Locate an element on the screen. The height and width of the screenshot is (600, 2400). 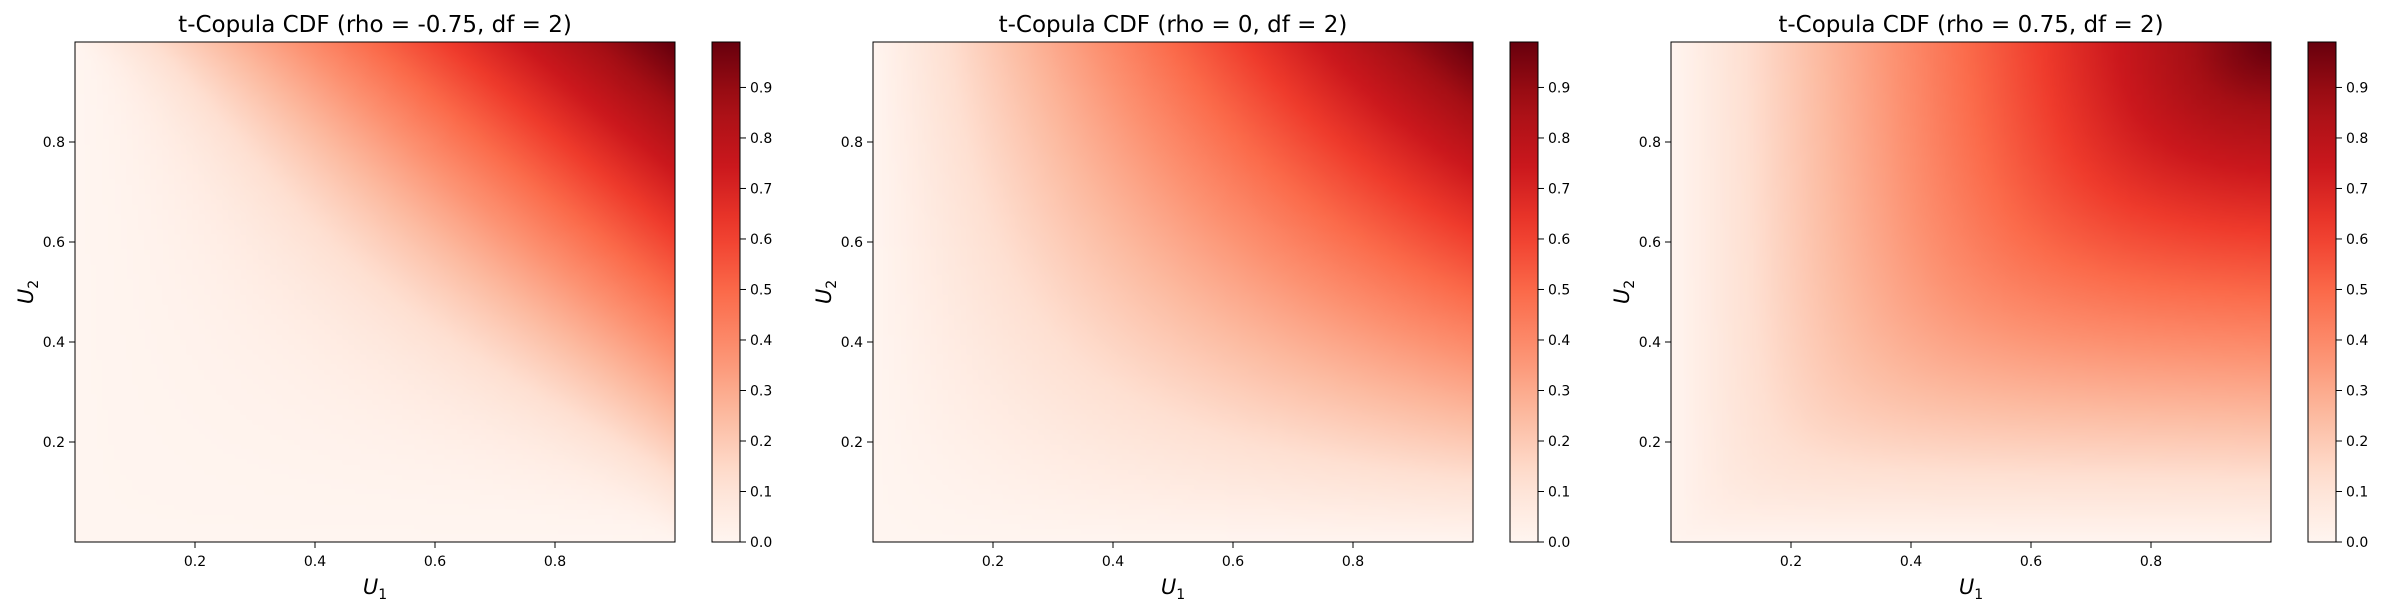
chart-title: t-Copula CDF (rho = 0, df = 2) is located at coordinates (1173, 25).